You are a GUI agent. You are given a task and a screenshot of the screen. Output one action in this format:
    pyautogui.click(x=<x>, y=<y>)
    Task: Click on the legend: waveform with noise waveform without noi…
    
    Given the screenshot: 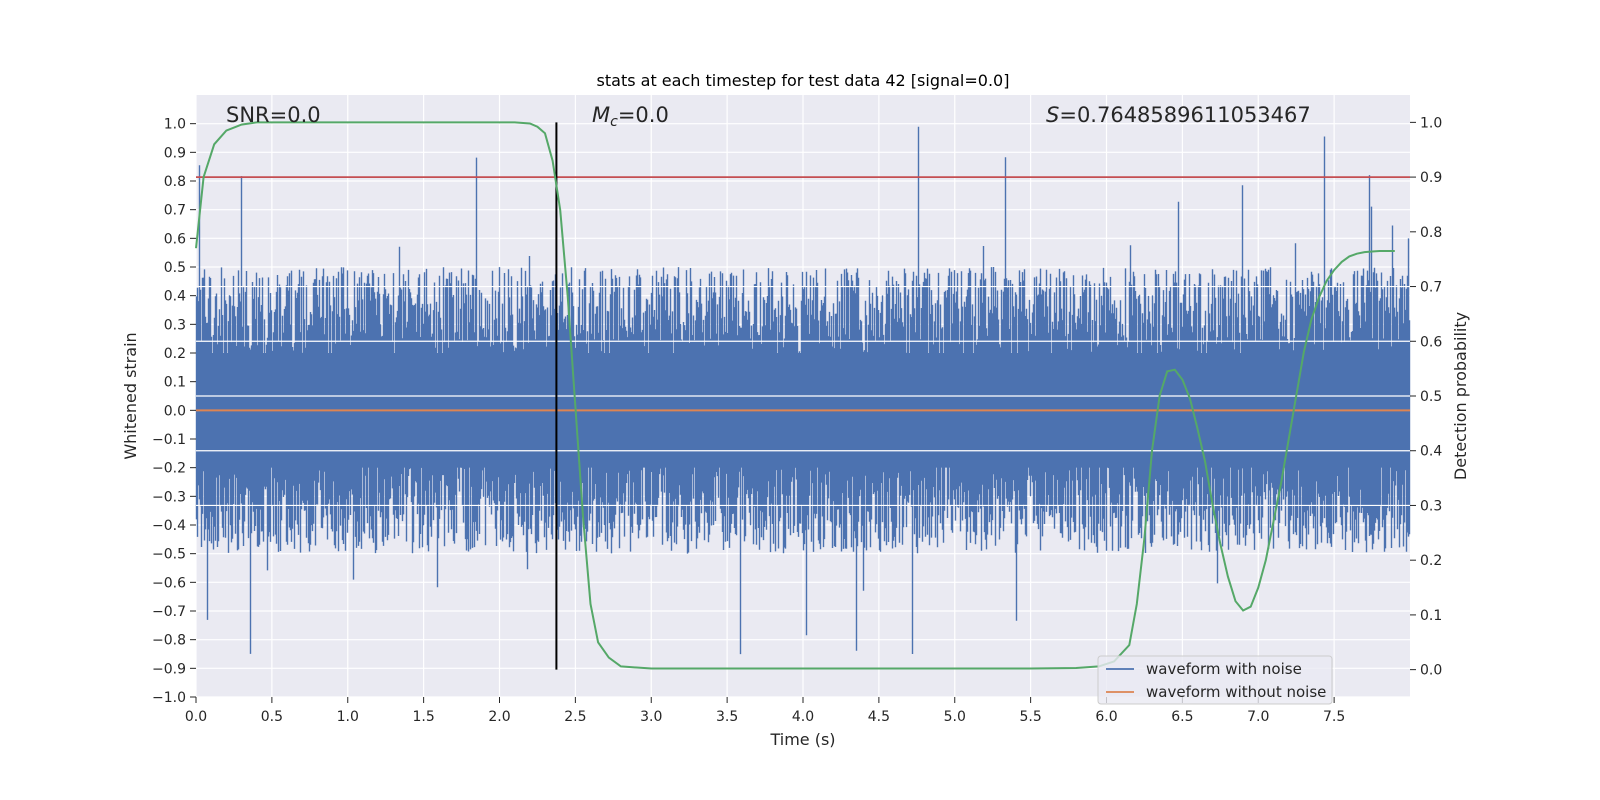 What is the action you would take?
    pyautogui.click(x=1215, y=680)
    